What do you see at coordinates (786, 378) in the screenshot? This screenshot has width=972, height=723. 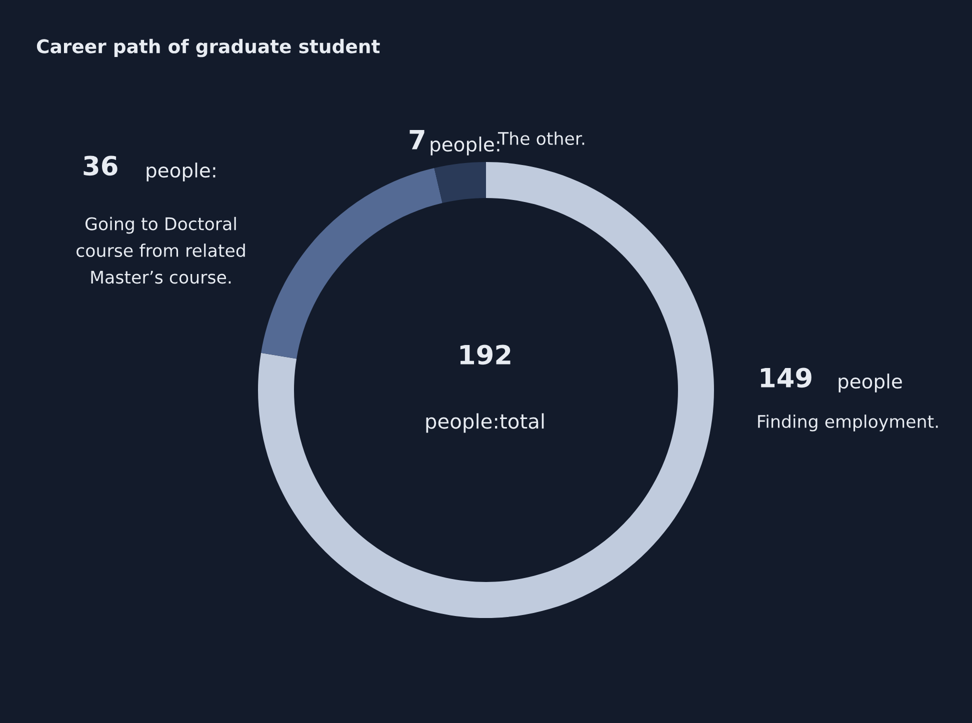 I see `data-label: 149` at bounding box center [786, 378].